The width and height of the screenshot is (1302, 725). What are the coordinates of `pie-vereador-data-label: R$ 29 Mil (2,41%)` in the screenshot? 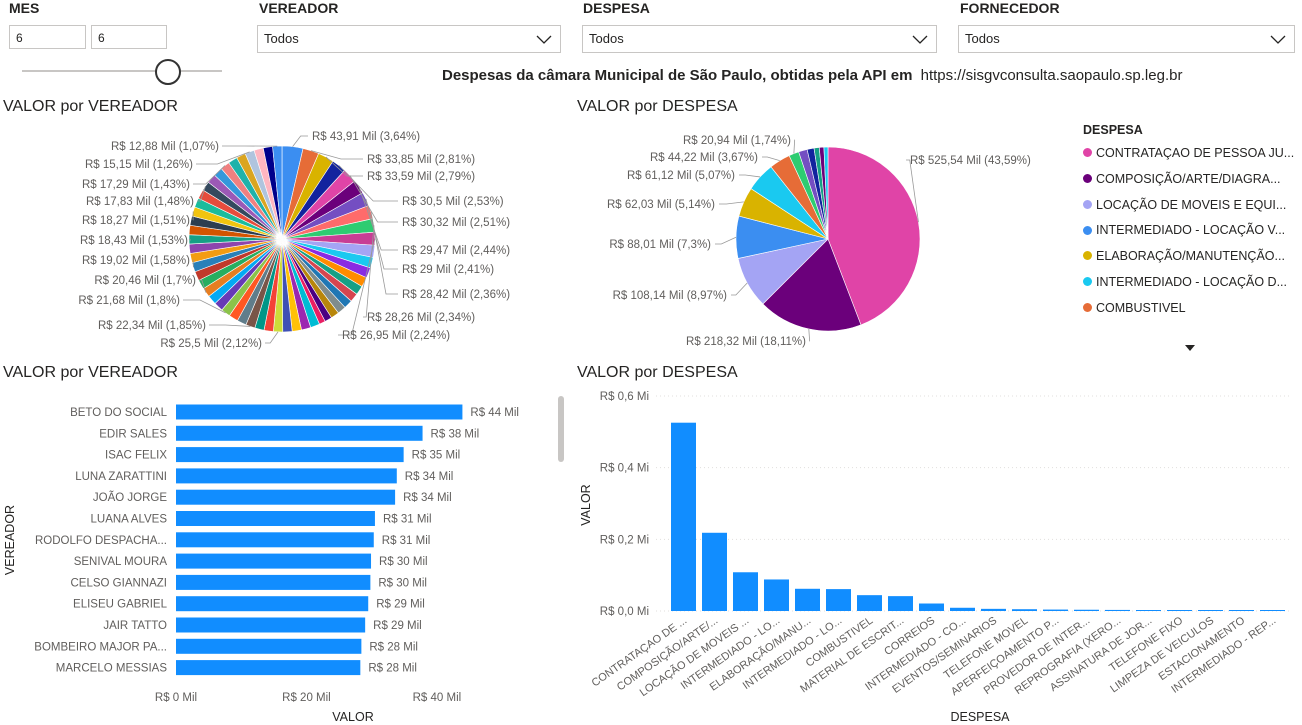 It's located at (448, 270).